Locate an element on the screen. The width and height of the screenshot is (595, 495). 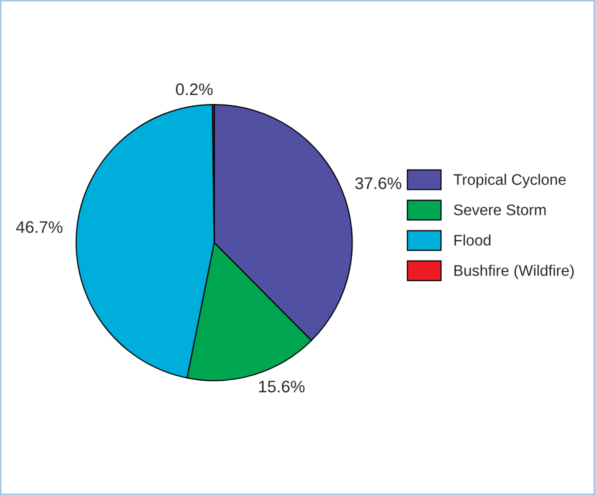
data-label: 15.6% is located at coordinates (282, 386).